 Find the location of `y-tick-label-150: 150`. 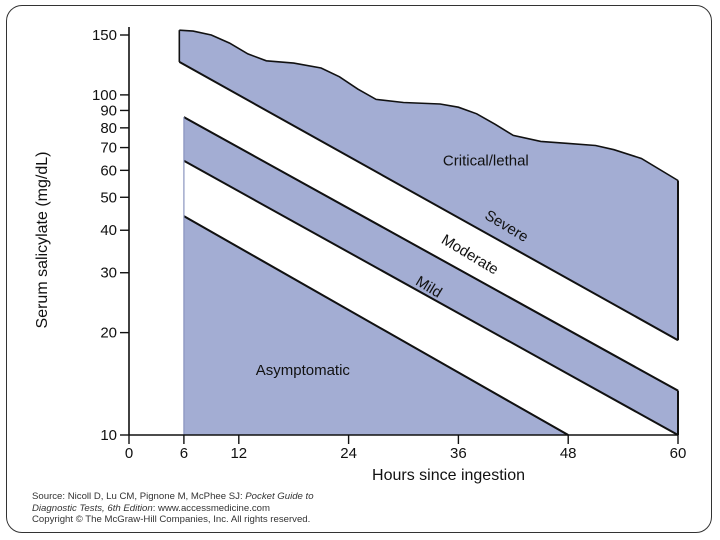

y-tick-label-150: 150 is located at coordinates (104, 35).